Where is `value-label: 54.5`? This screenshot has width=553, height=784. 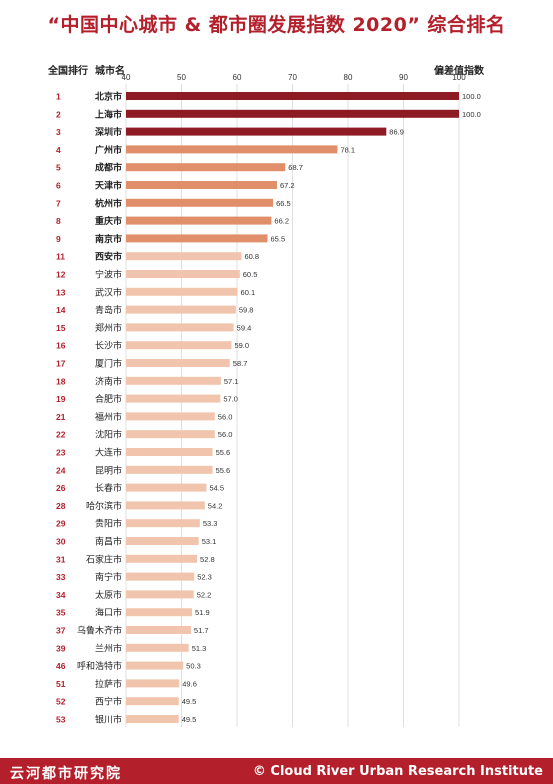
value-label: 54.5 is located at coordinates (216, 488).